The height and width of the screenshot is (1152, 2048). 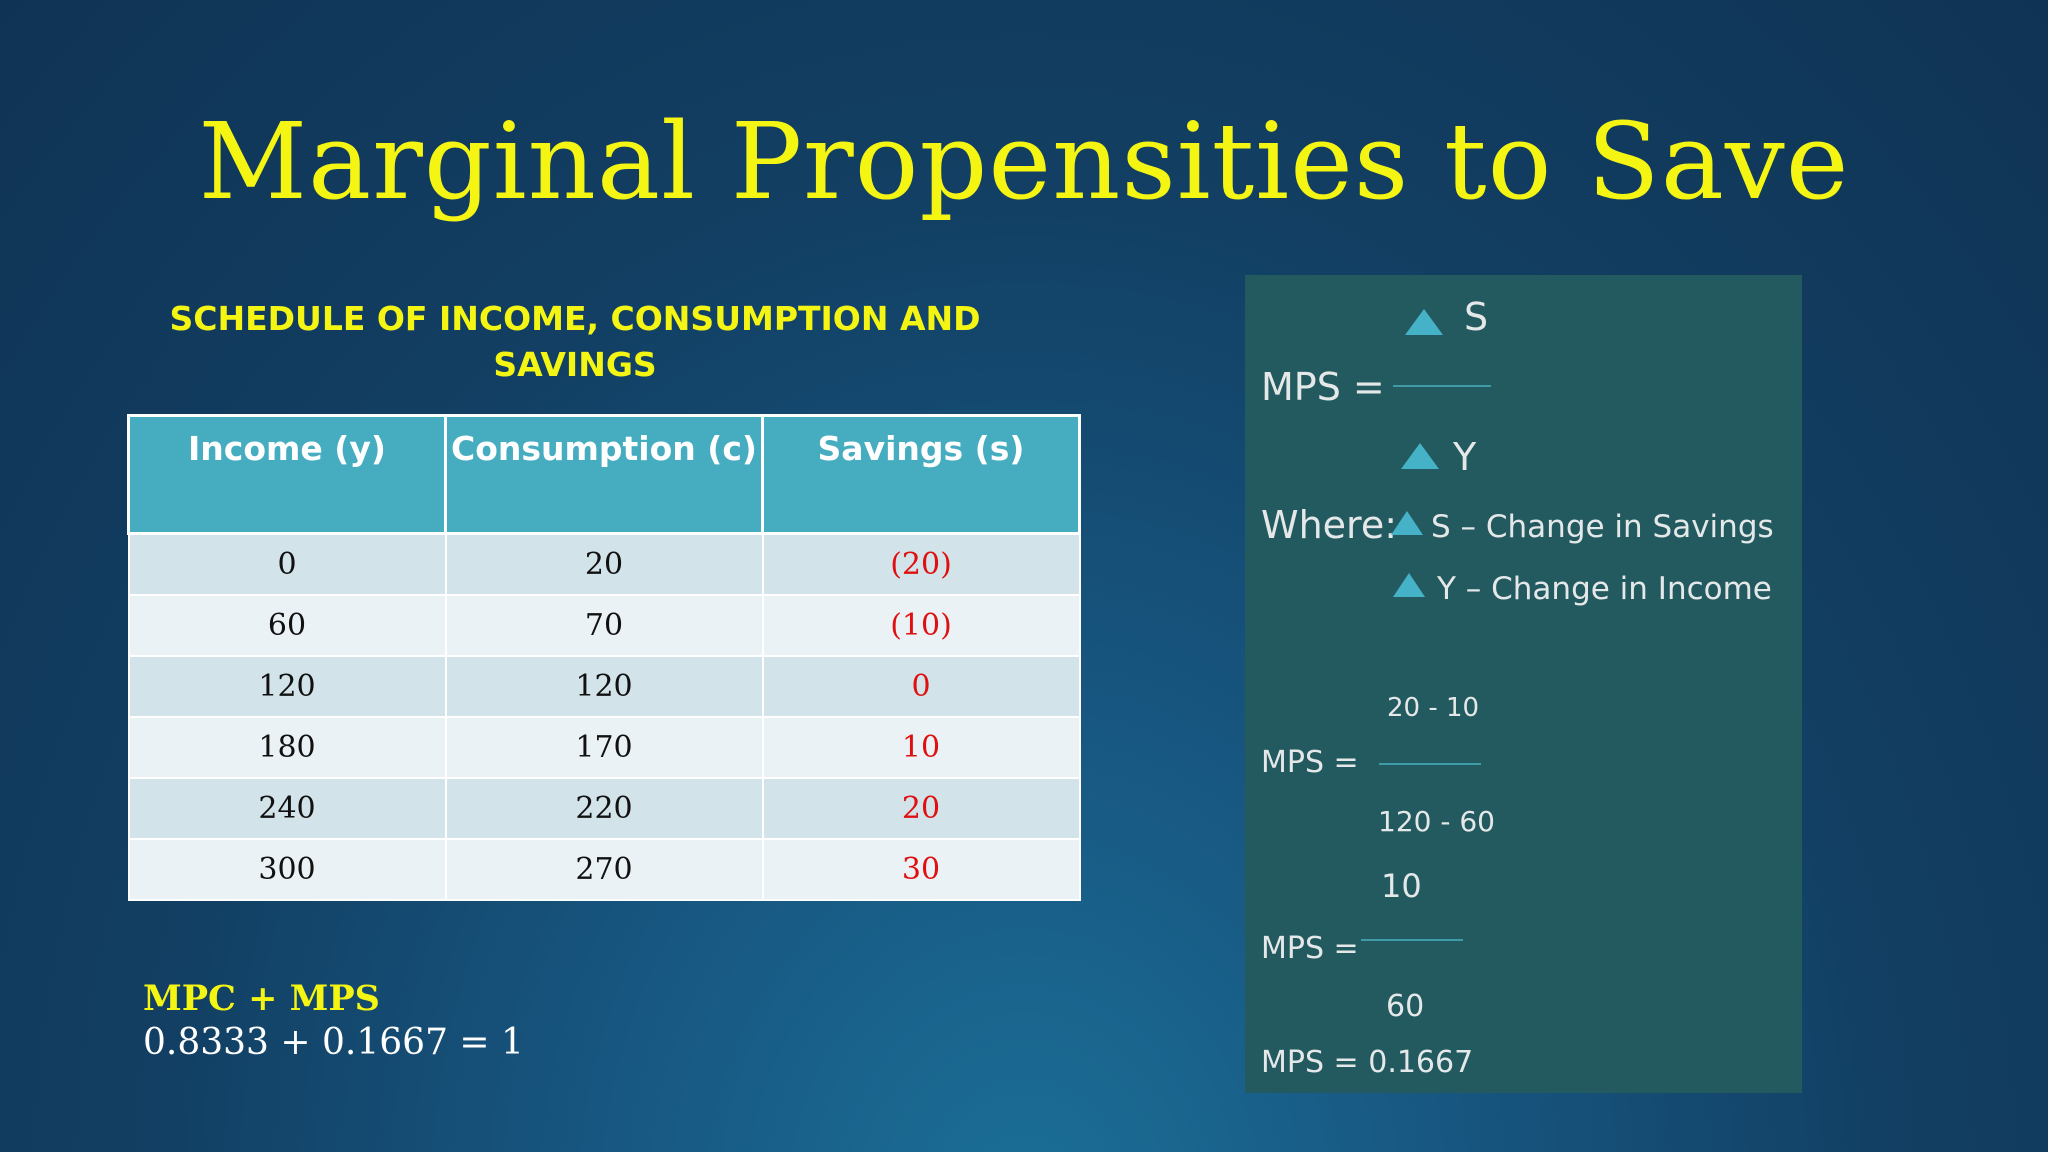 I want to click on table-caption-line1: SCHEDULE OF INCOME, CONSUMPTION AND, so click(x=575, y=318).